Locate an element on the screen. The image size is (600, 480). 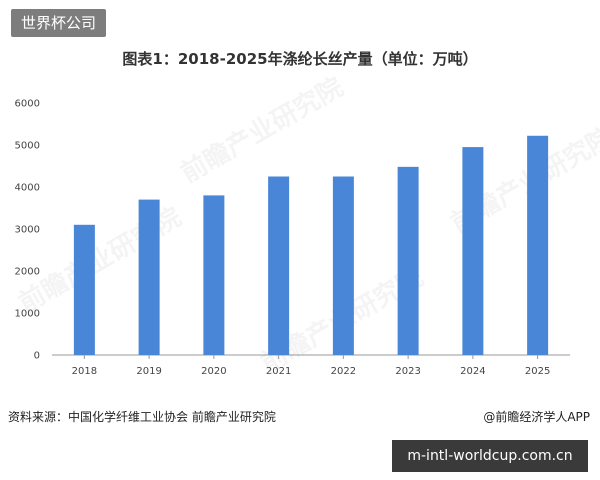
y-tick-label: 6000 is located at coordinates (27, 104).